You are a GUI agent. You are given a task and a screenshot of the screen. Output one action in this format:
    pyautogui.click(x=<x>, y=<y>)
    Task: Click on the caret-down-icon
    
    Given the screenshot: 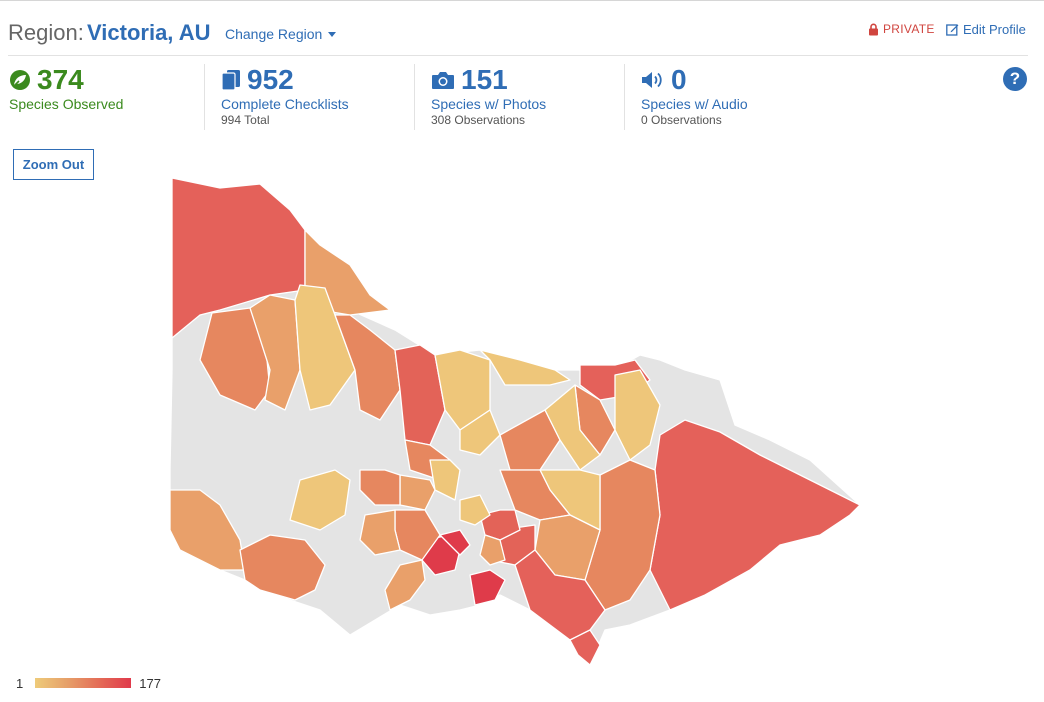 What is the action you would take?
    pyautogui.click(x=332, y=34)
    